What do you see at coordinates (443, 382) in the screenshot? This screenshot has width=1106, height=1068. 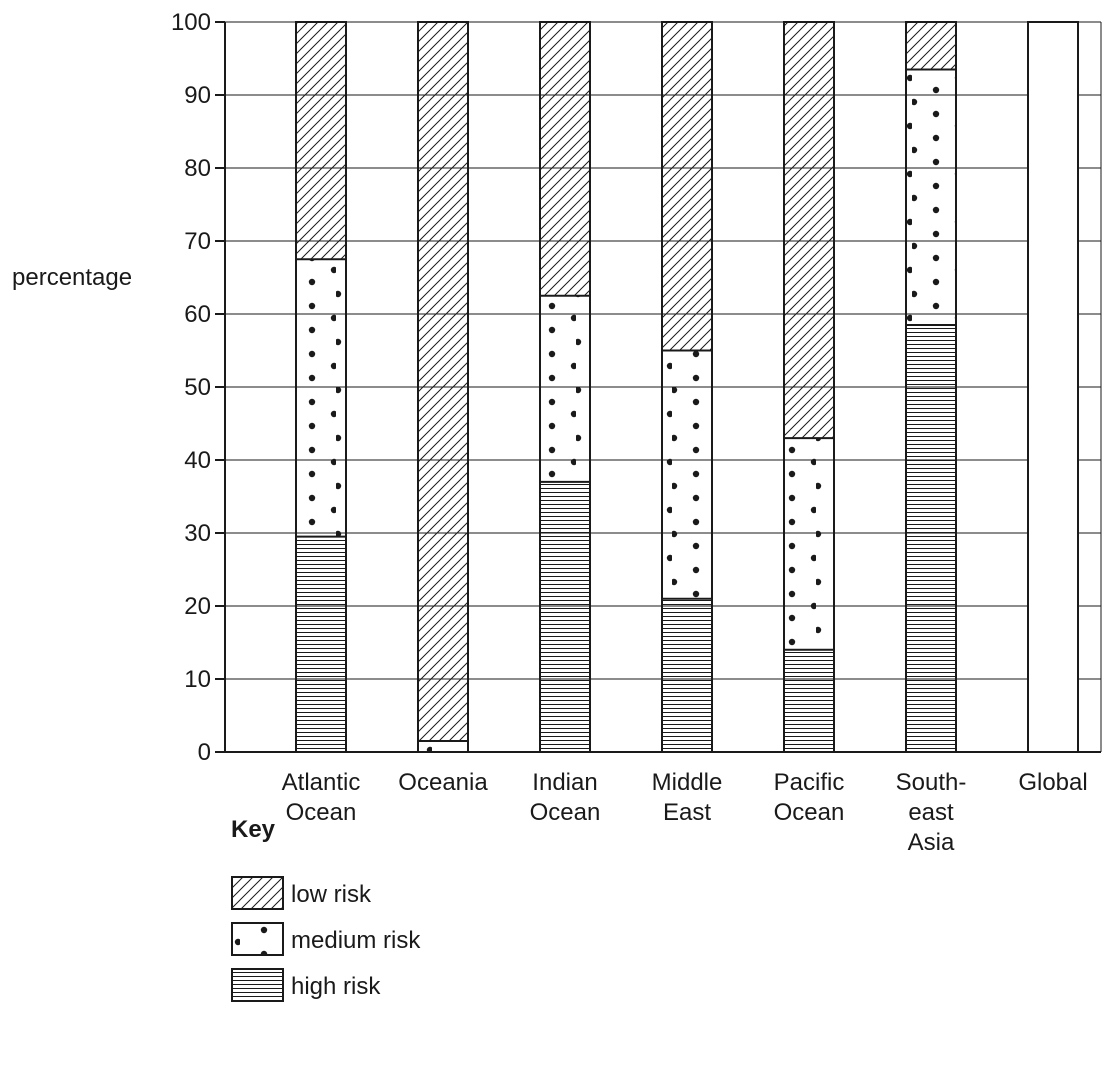 I see `segment-oceania-low-risk` at bounding box center [443, 382].